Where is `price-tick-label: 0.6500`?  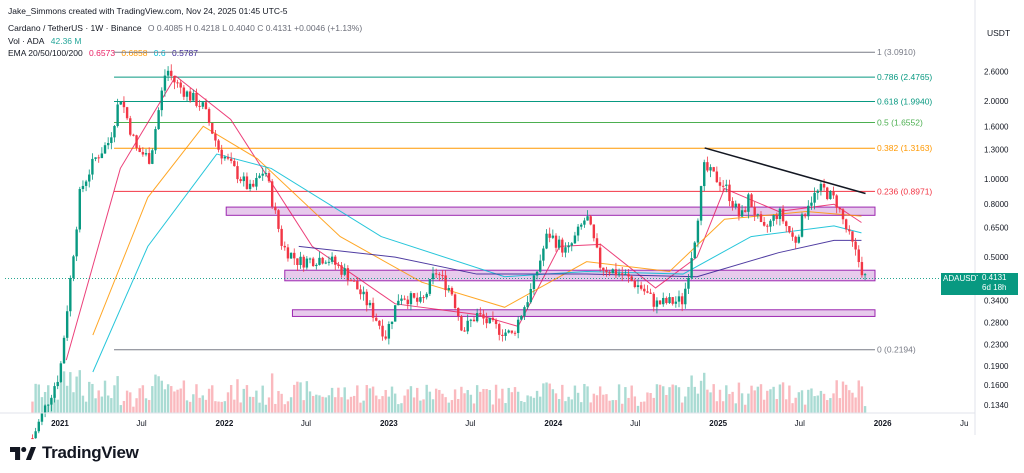
price-tick-label: 0.6500 is located at coordinates (996, 228).